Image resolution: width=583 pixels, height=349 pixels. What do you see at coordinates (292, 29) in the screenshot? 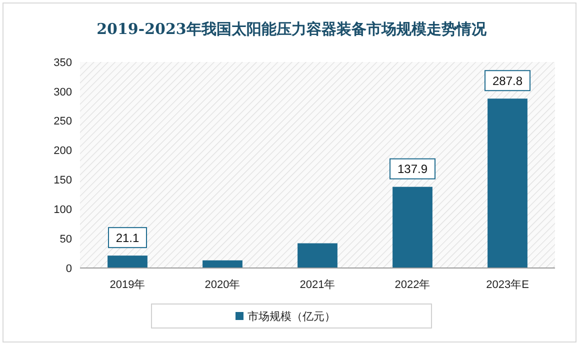
I see `chart-title: 2019-2023年我国太阳能压力容器装备市场规模走势情况` at bounding box center [292, 29].